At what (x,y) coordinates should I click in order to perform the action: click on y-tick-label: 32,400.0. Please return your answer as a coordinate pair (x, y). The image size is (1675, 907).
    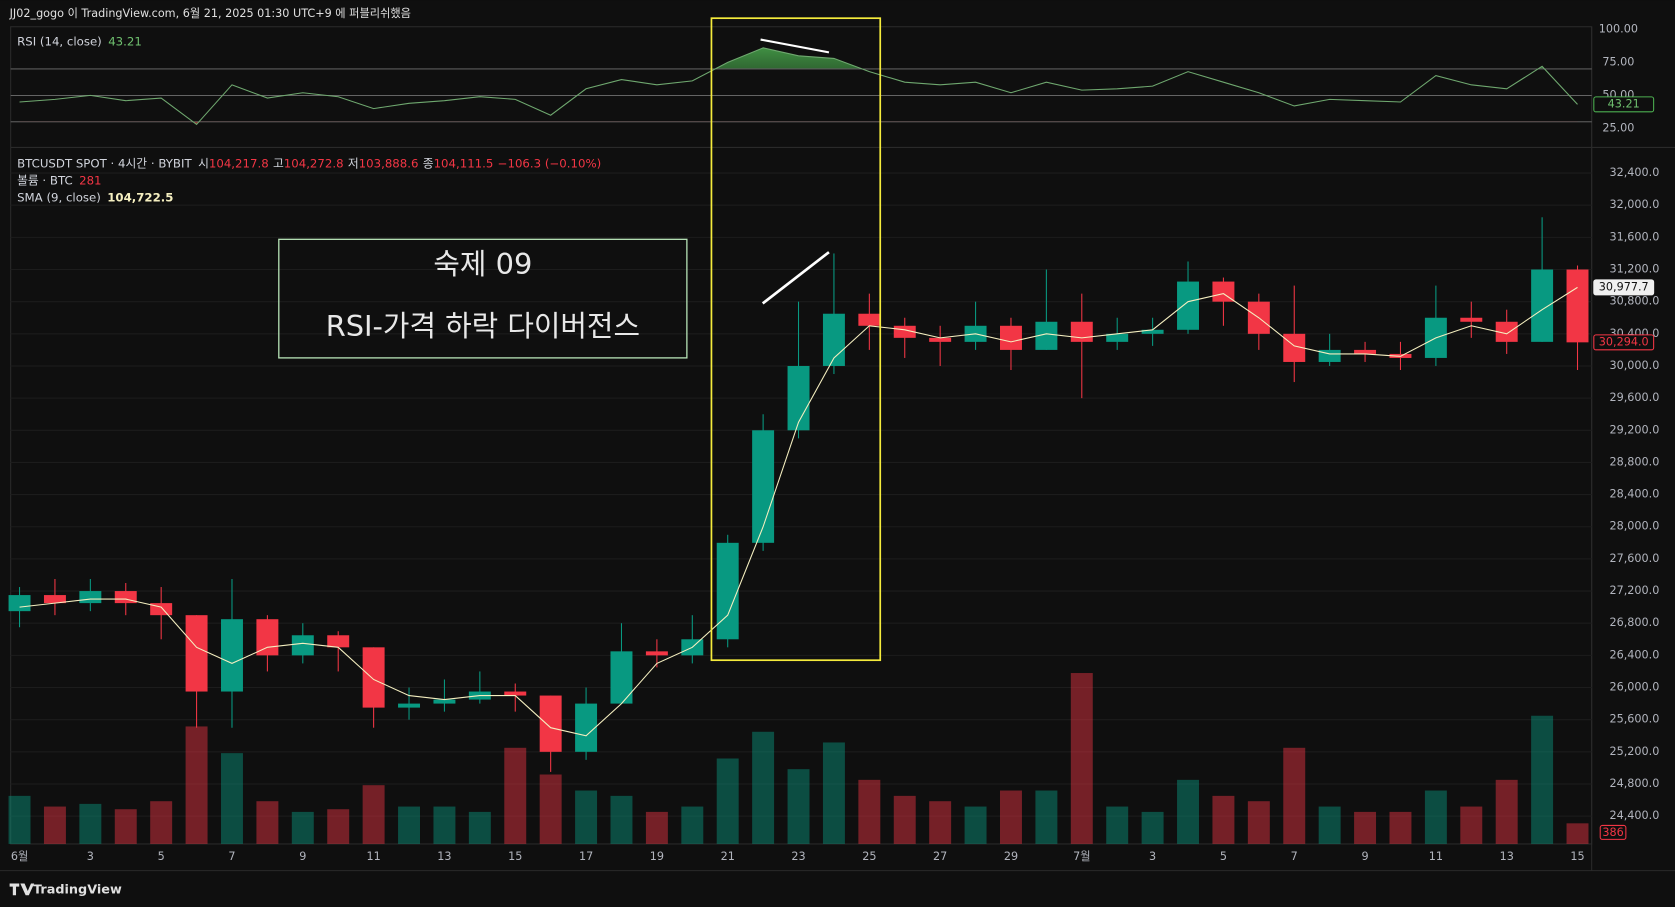
    Looking at the image, I should click on (1634, 172).